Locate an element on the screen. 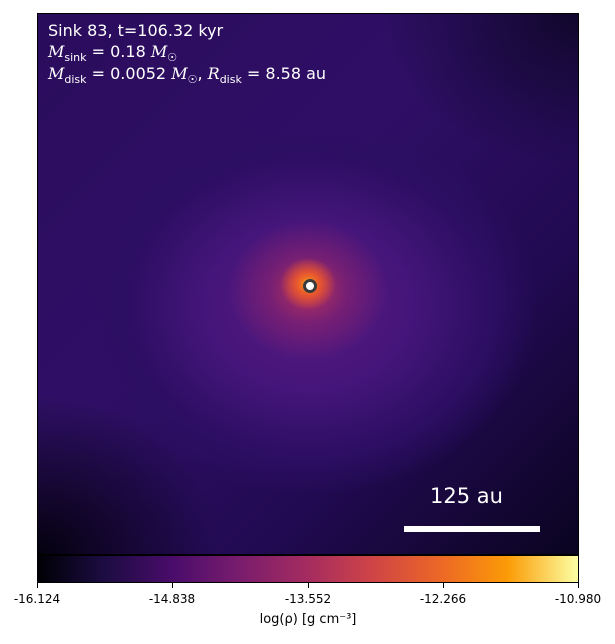  colorbar-tick-label: -13.552 is located at coordinates (308, 599).